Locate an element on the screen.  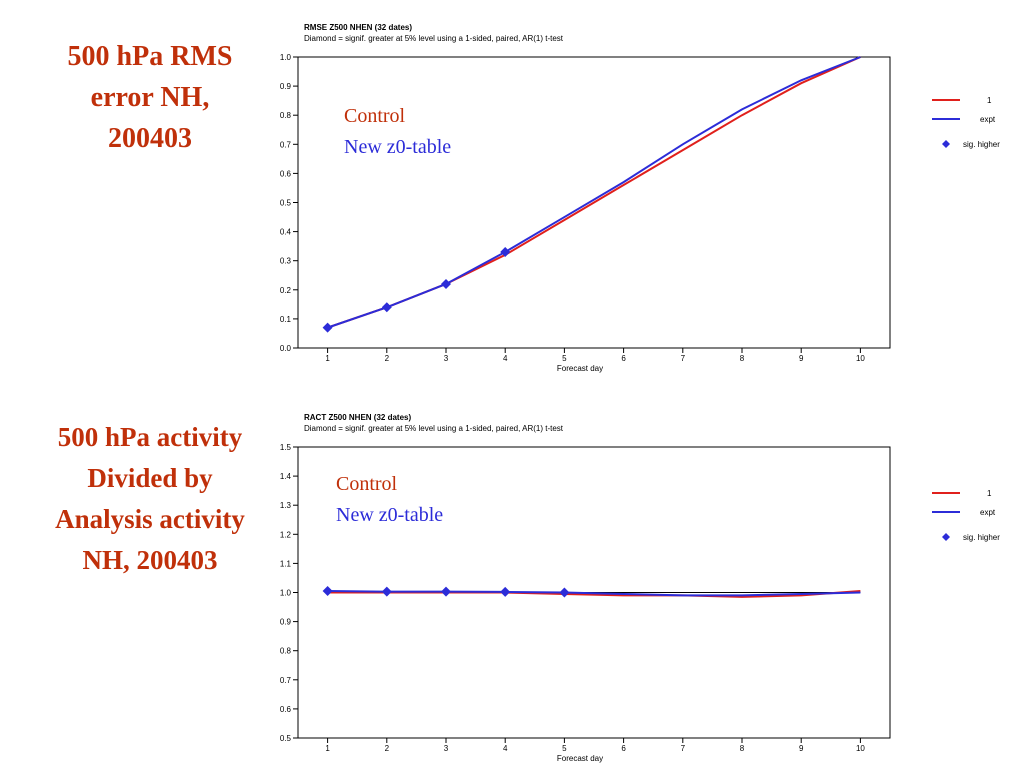
y-tick-label: 1.5 is located at coordinates (286, 447).